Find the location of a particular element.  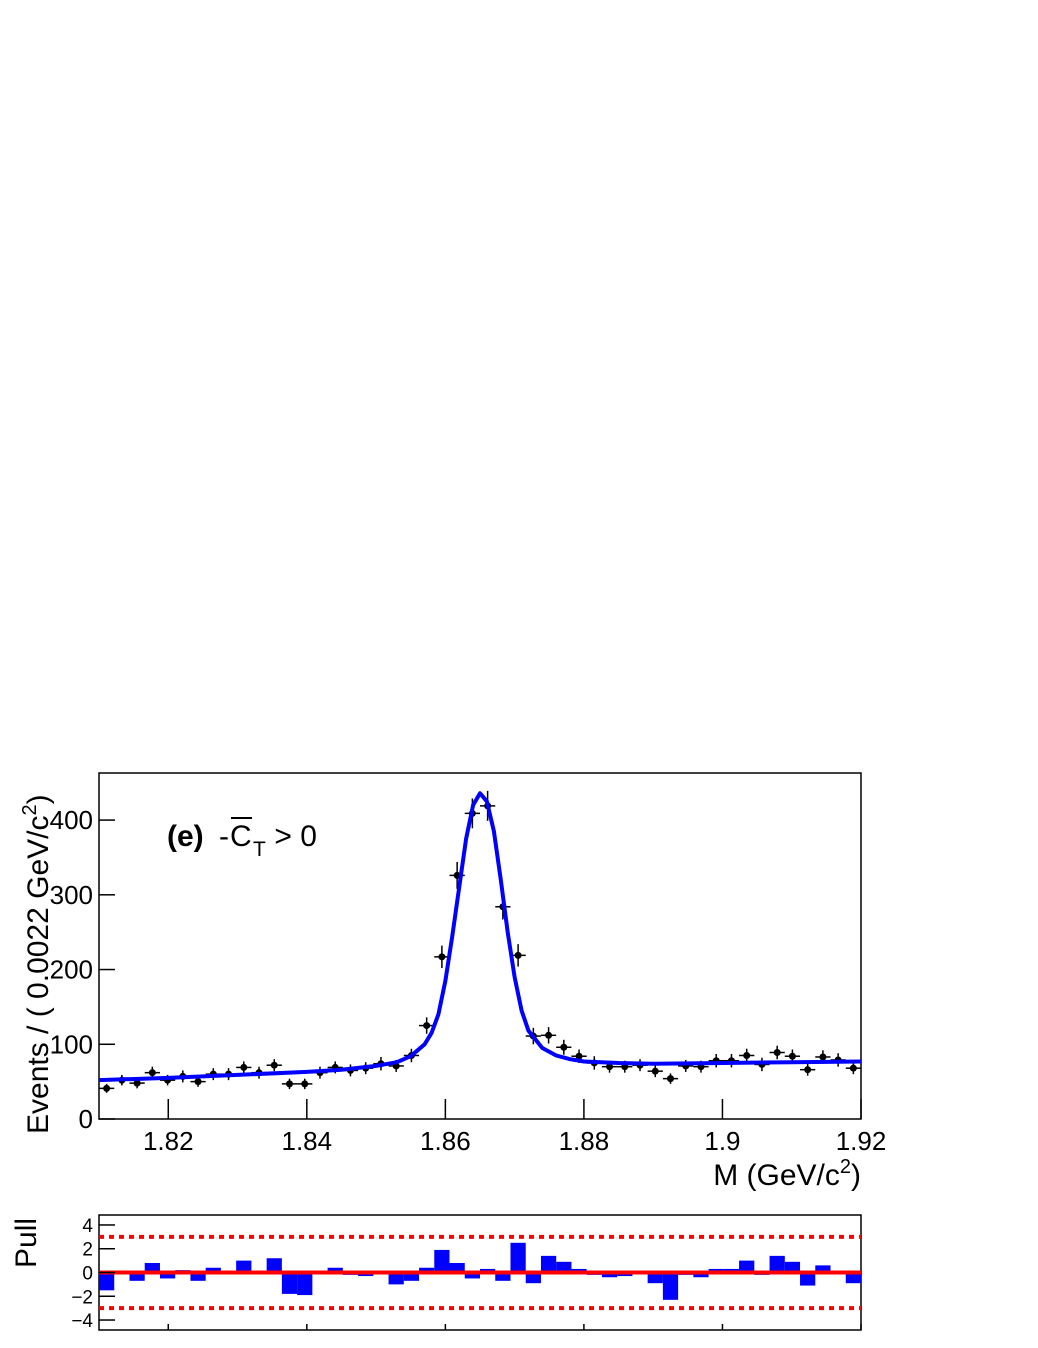

annotation-subscript: T is located at coordinates (259, 849).